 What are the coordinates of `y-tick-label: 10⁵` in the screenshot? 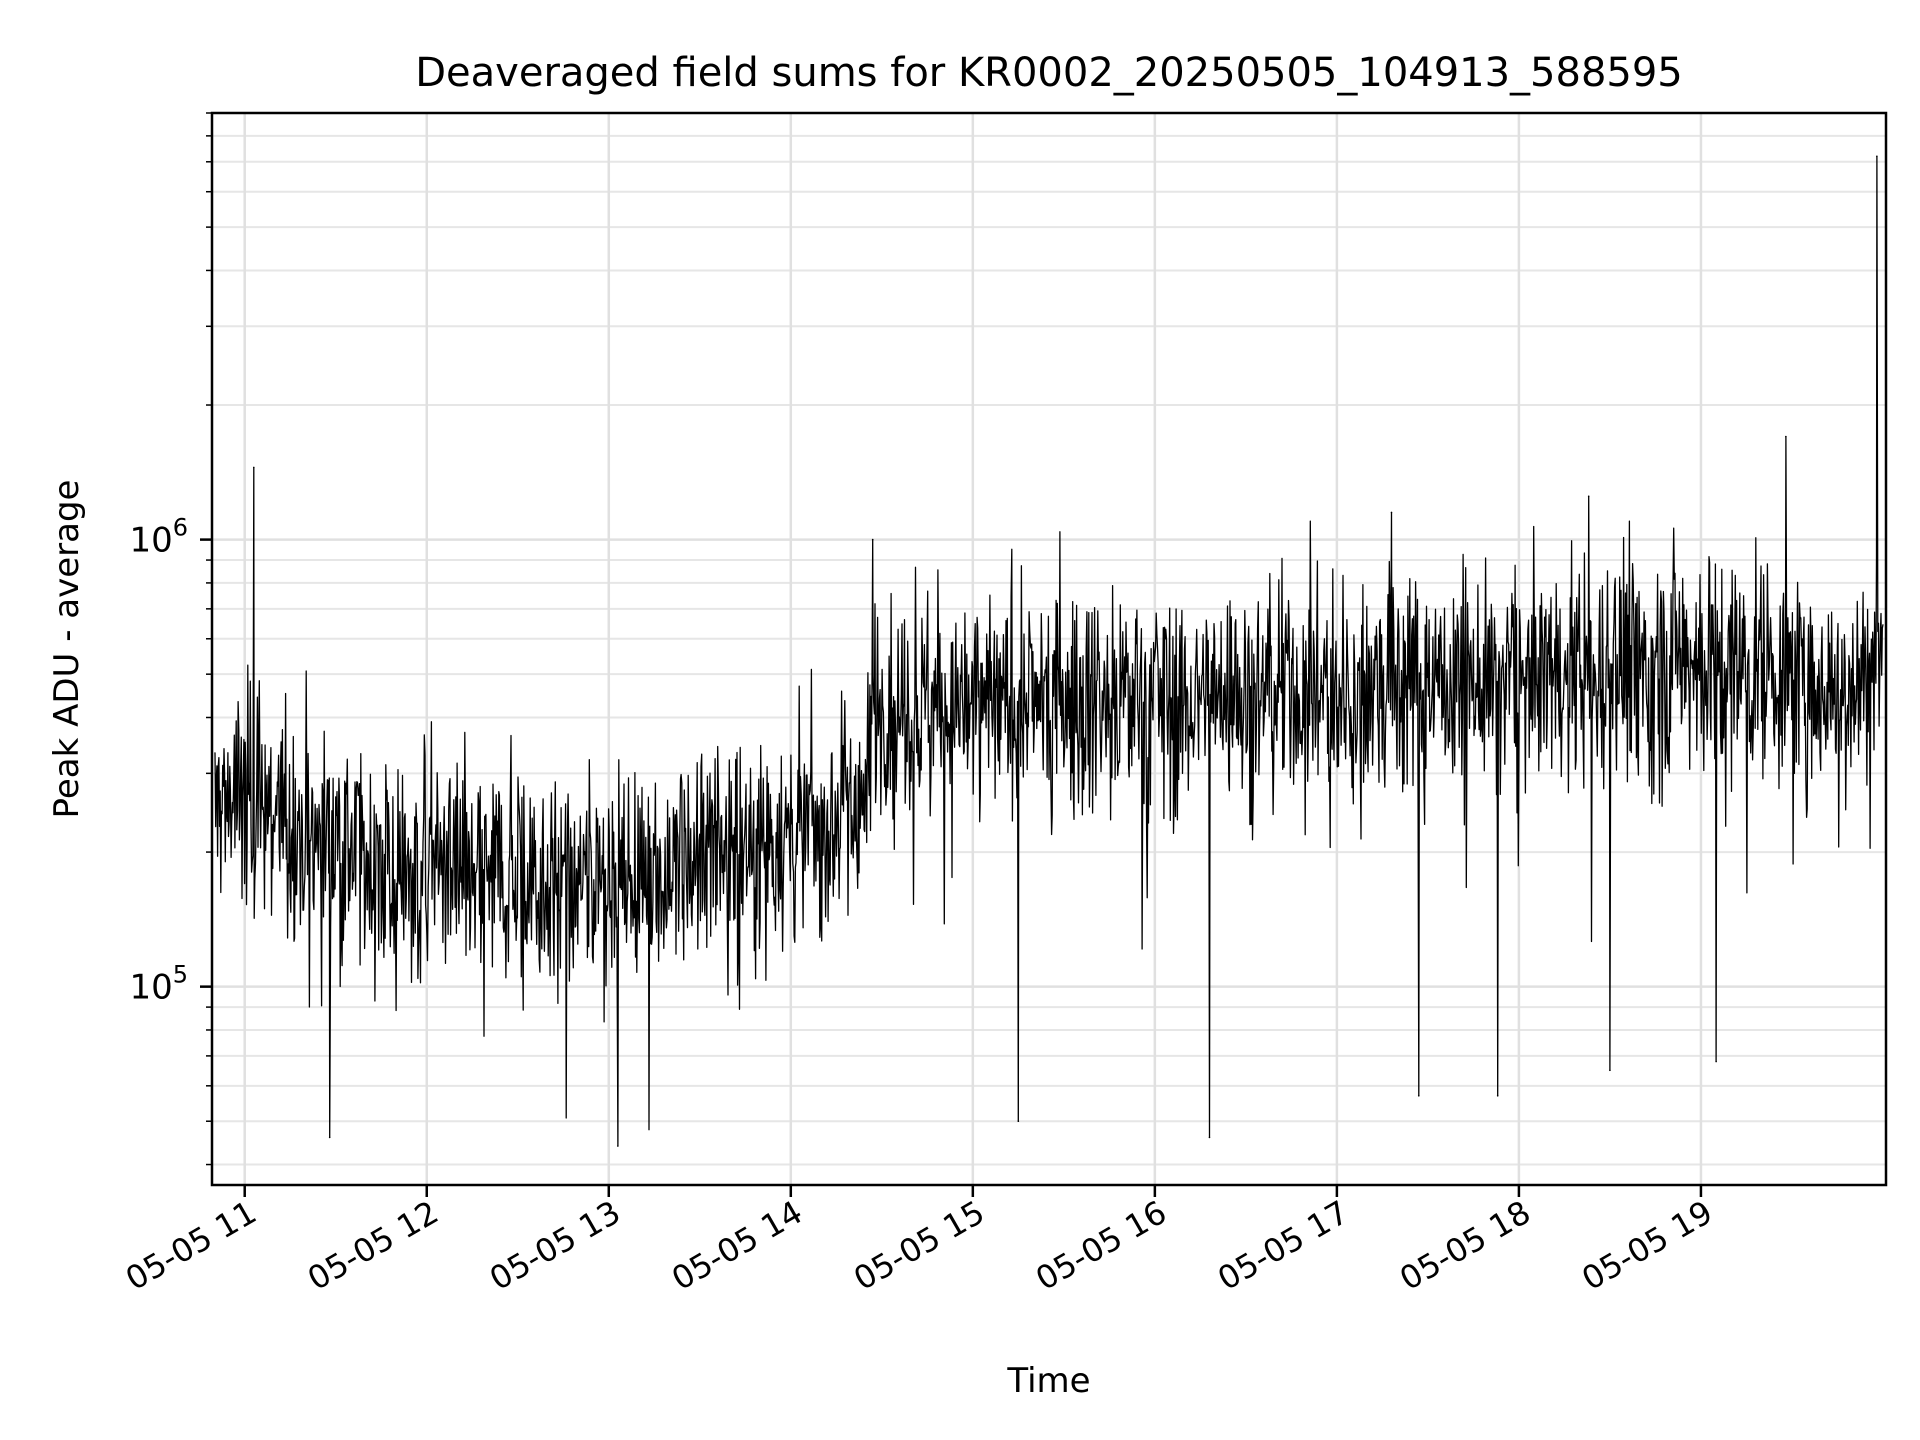 It's located at (158, 984).